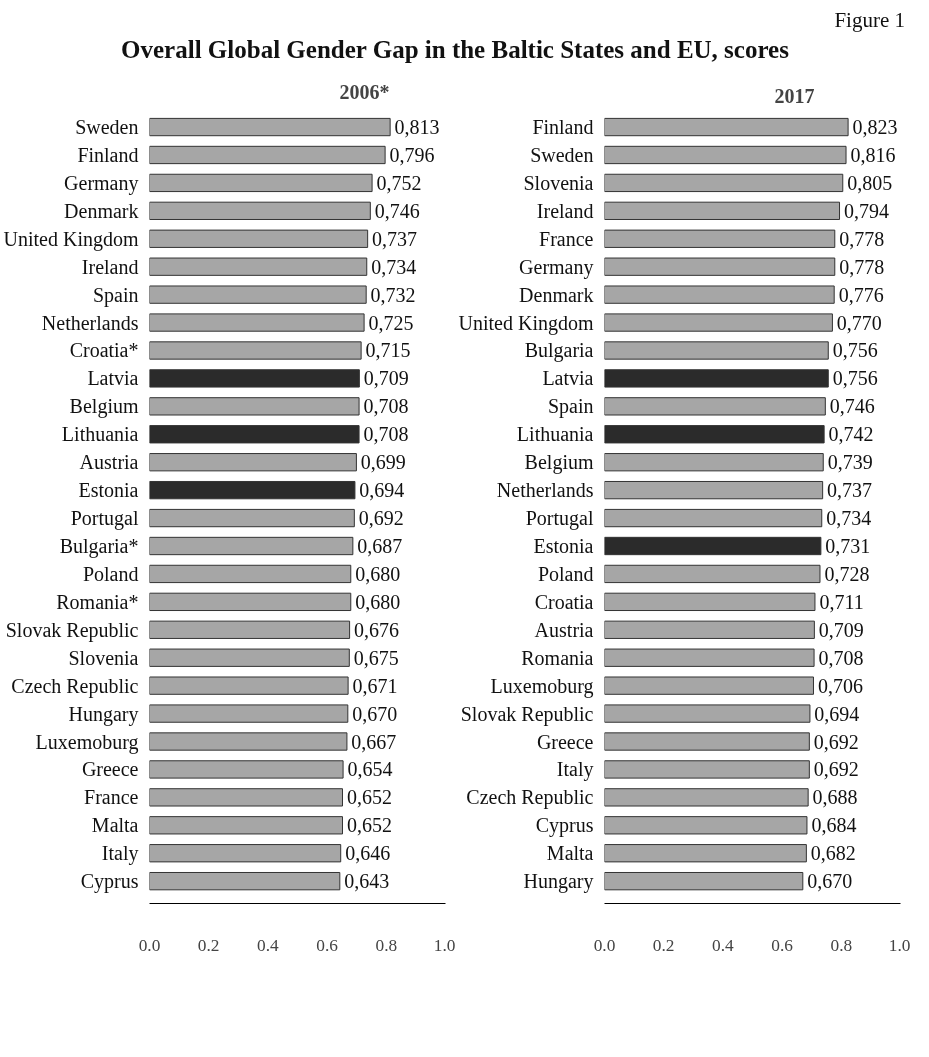 The image size is (929, 1057). I want to click on data-label: 0,706, so click(840, 685).